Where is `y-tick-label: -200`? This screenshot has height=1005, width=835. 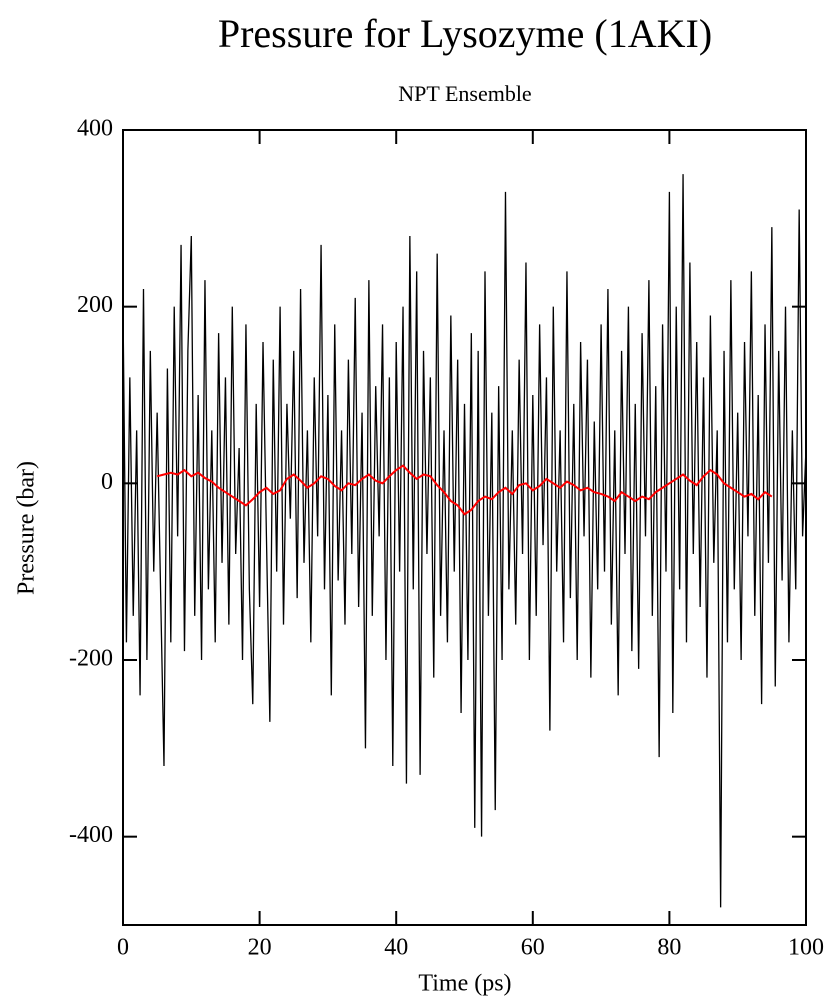
y-tick-label: -200 is located at coordinates (91, 659).